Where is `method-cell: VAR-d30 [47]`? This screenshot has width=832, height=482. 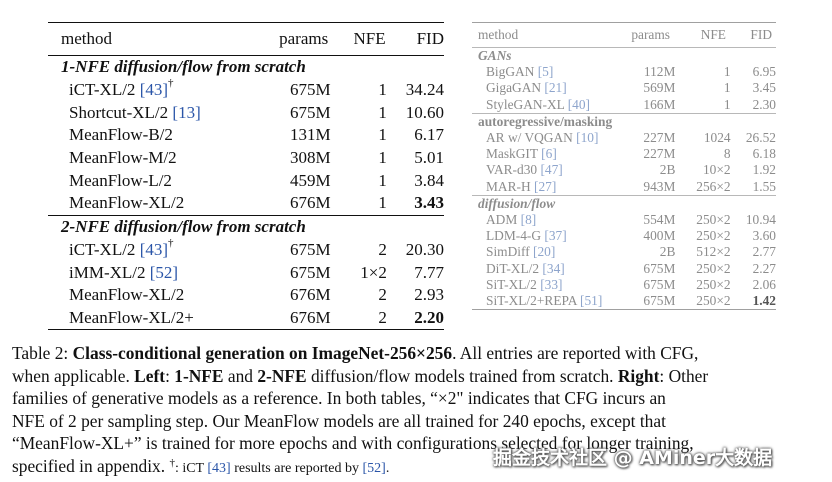
method-cell: VAR-d30 [47] is located at coordinates (550, 170).